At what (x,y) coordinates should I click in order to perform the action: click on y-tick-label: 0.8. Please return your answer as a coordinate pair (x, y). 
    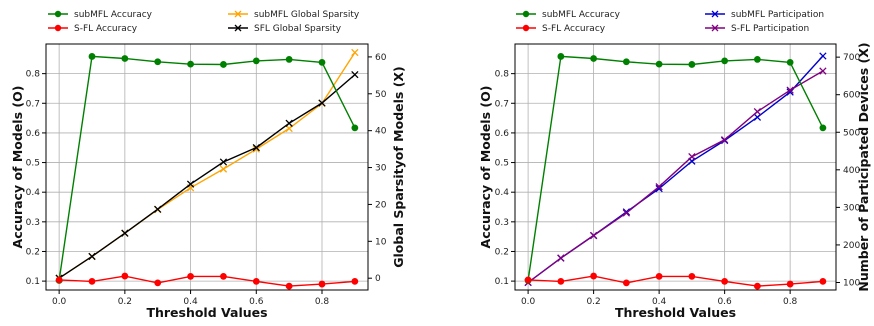
    Looking at the image, I should click on (502, 75).